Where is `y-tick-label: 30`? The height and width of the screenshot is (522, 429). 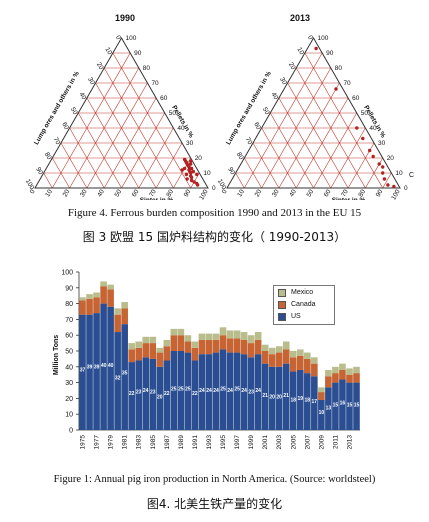 y-tick-label: 30 is located at coordinates (69, 383).